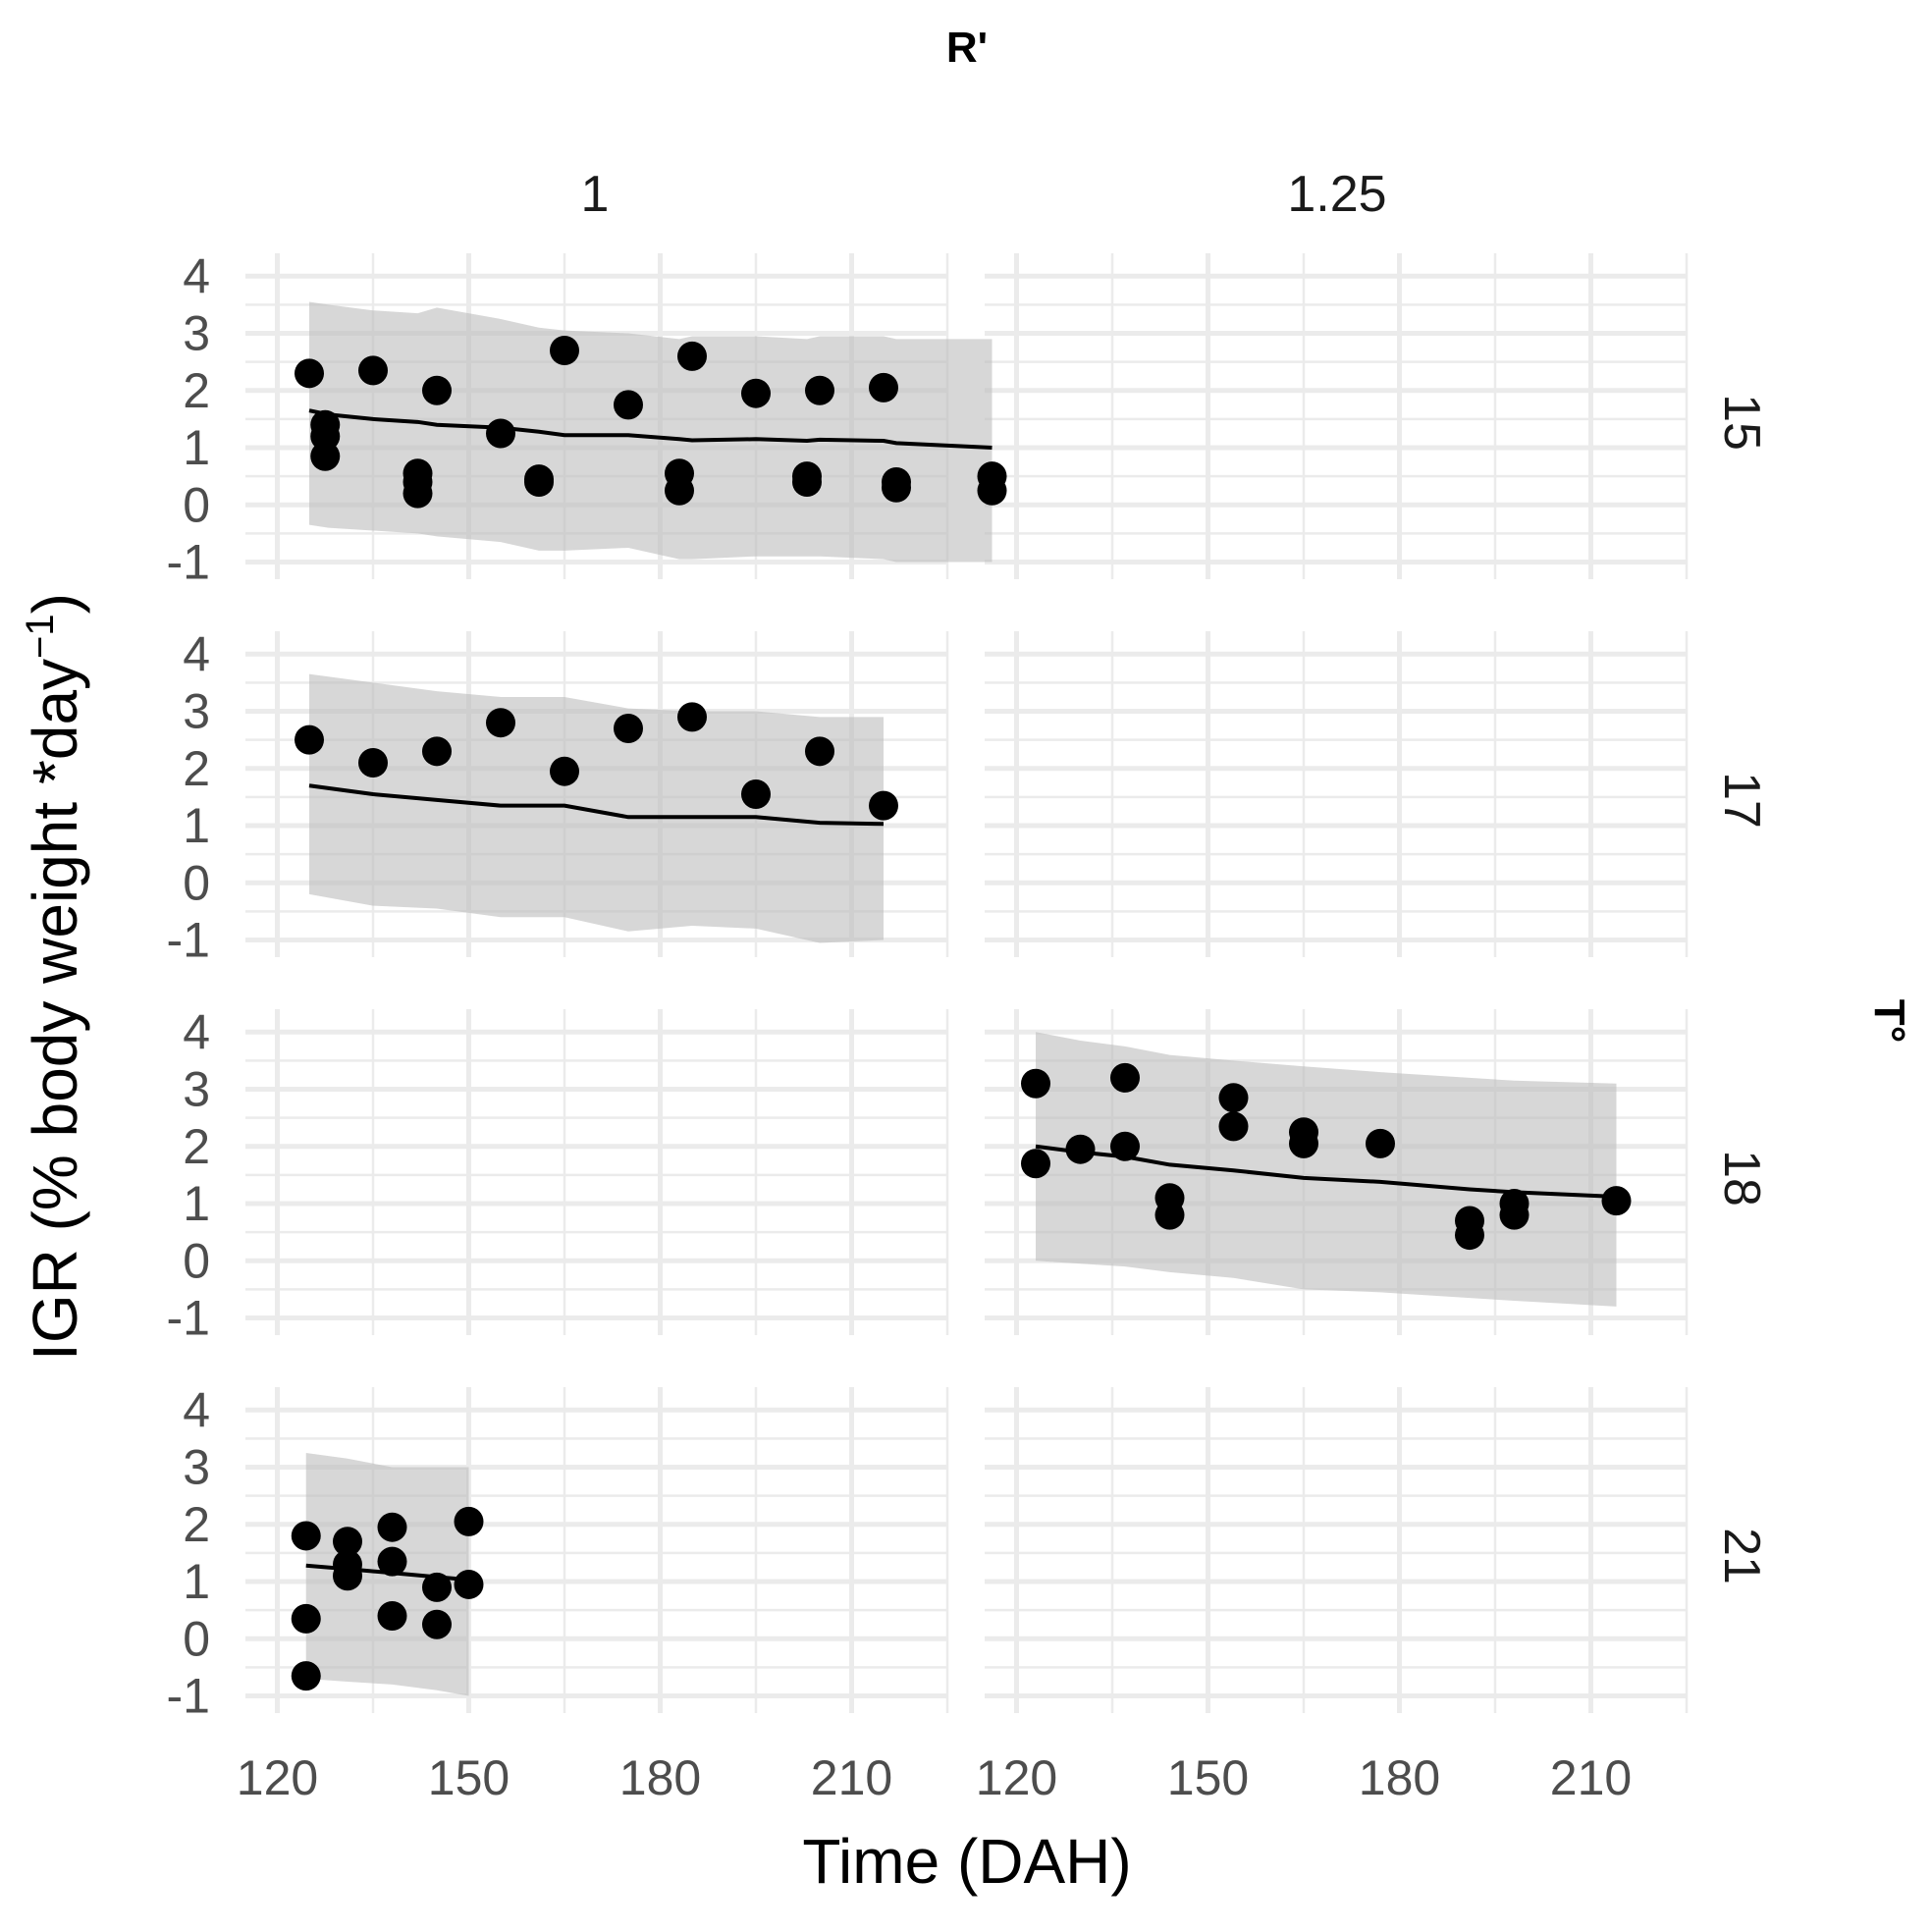  I want to click on x-axis-title: Time (DAH), so click(966, 1861).